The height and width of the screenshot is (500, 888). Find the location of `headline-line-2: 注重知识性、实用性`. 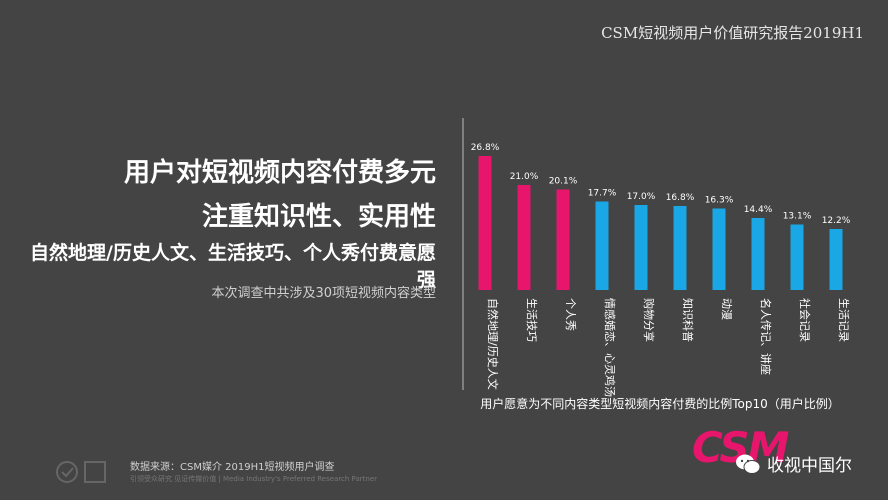

headline-line-2: 注重知识性、实用性 is located at coordinates (318, 217).